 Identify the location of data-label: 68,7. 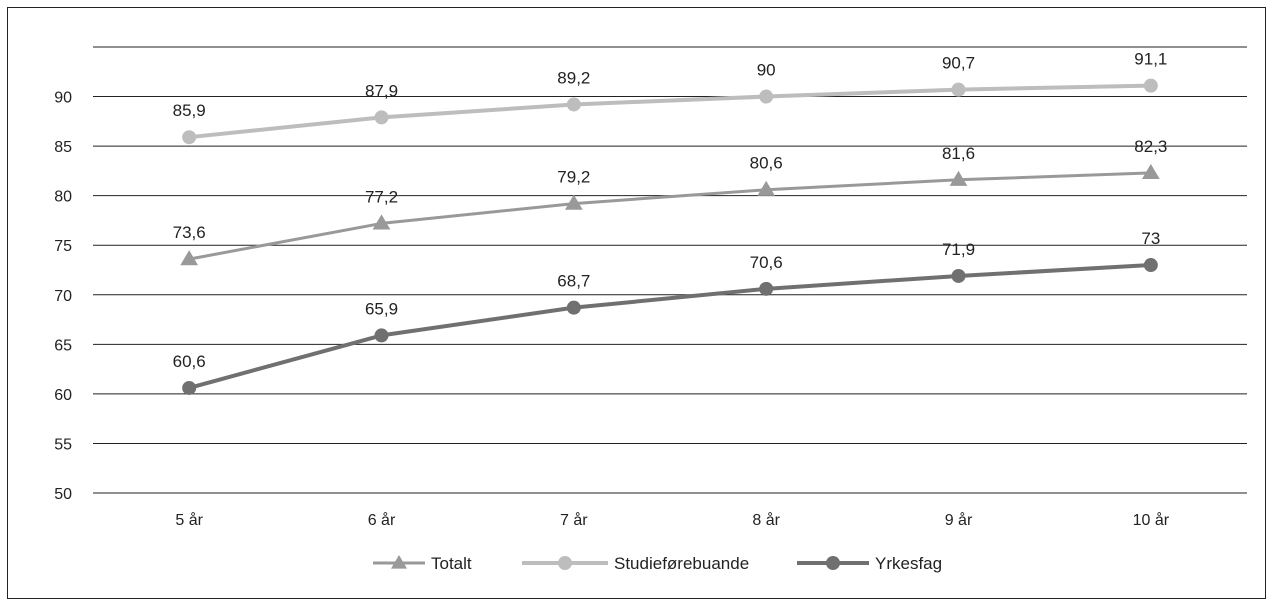
(573, 281).